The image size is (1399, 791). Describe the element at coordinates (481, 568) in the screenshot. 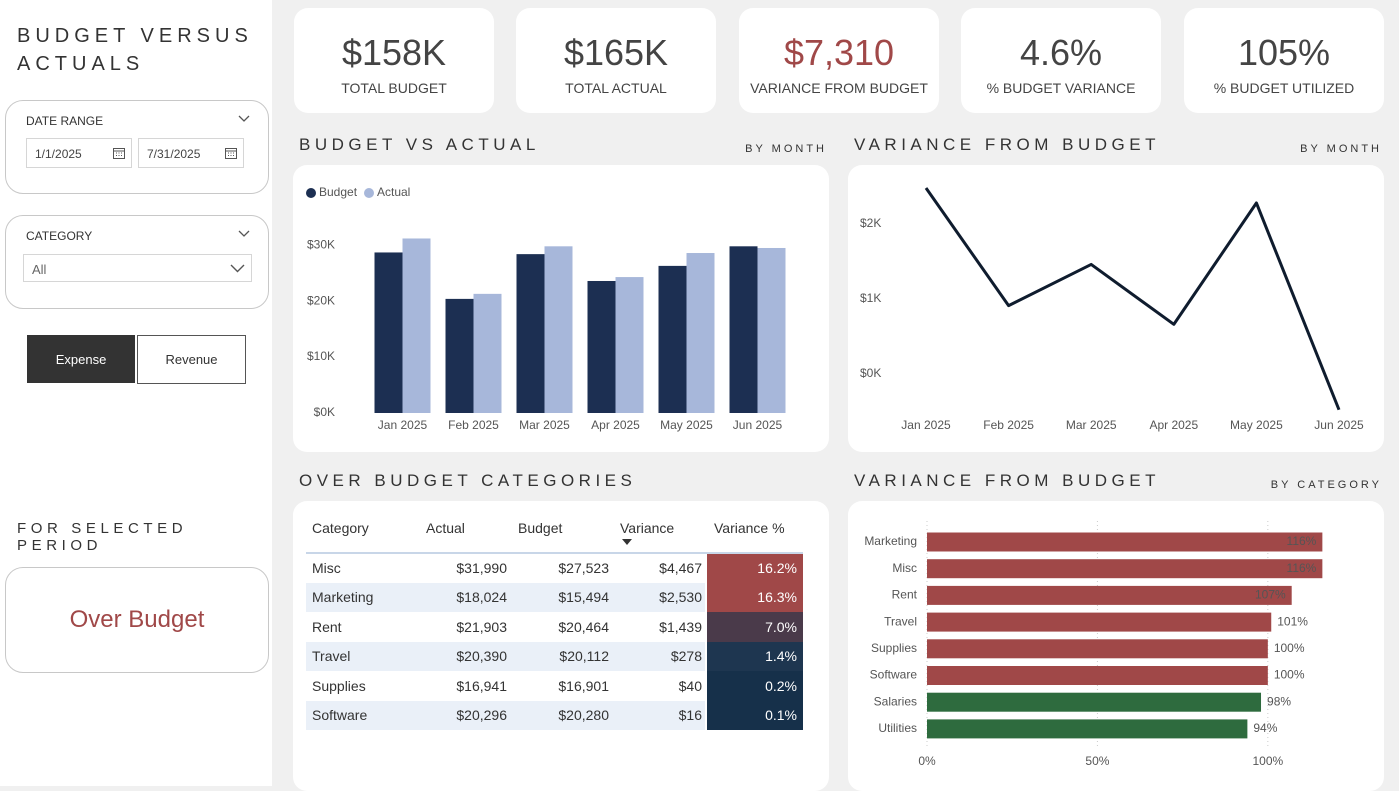

I see `table-cell: $31,990` at that location.